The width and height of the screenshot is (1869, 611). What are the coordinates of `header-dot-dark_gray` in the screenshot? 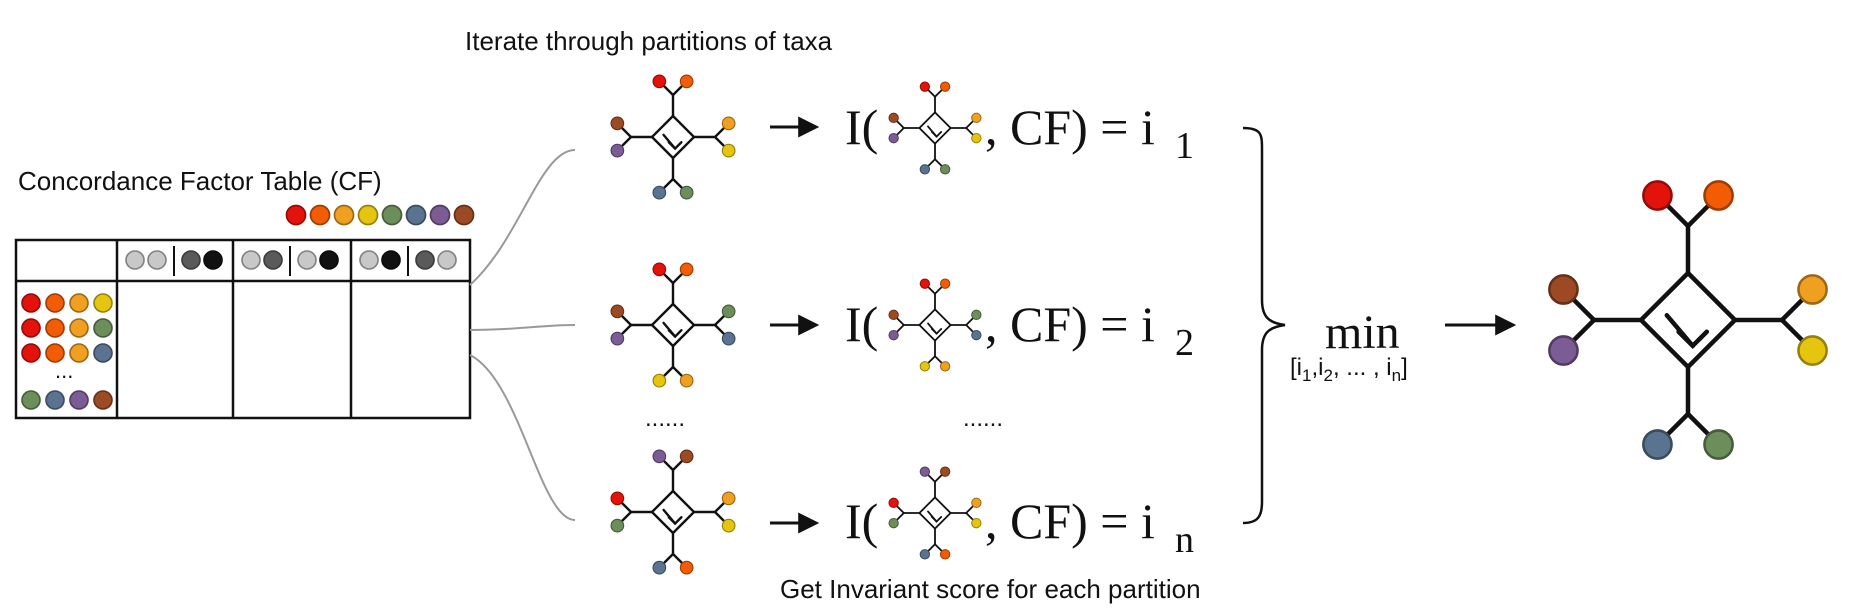 It's located at (425, 260).